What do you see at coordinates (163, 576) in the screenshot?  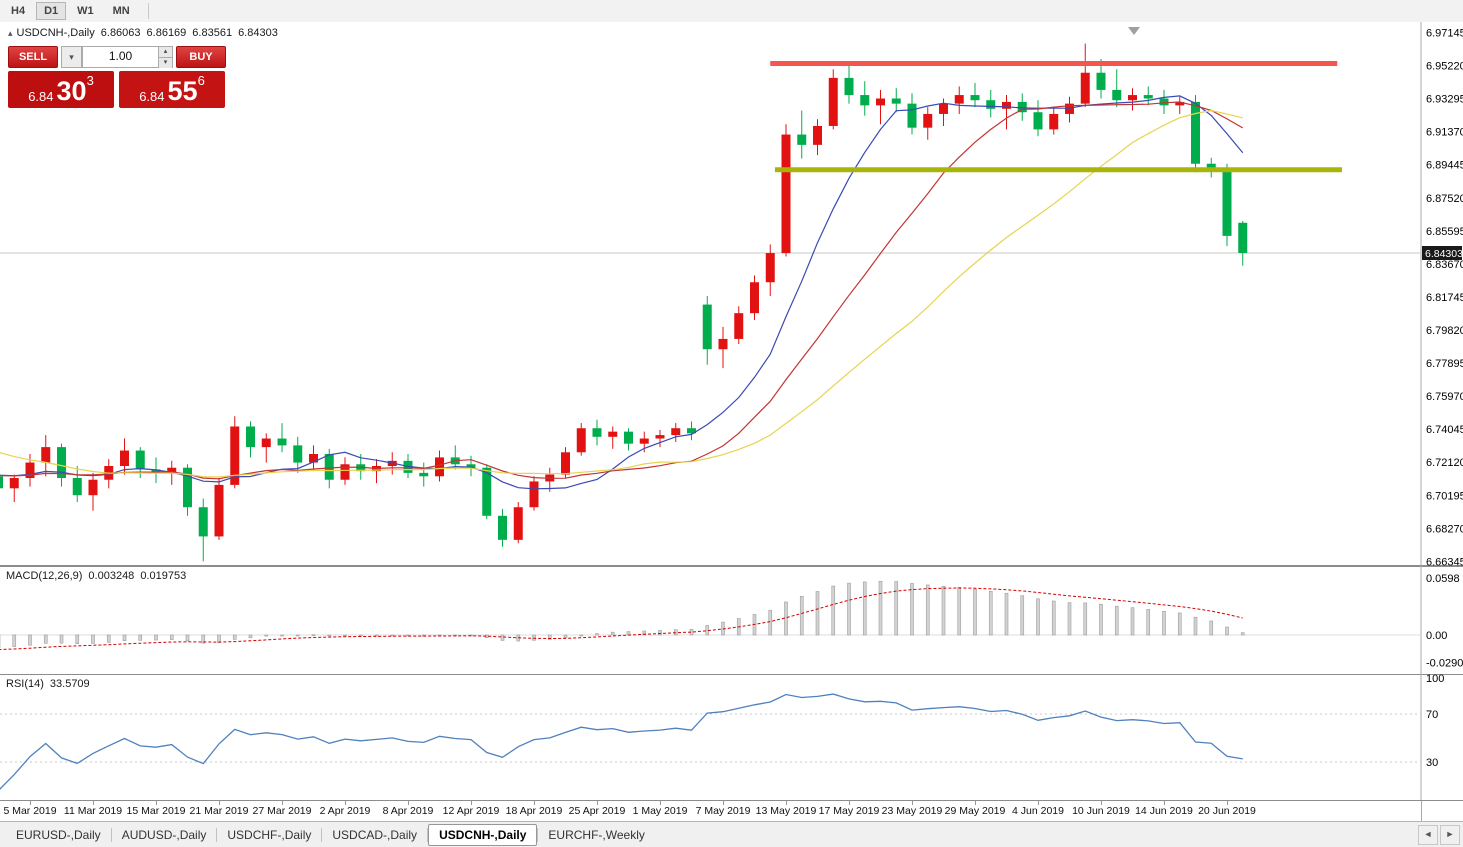 I see `macd-value-2: 0.019753` at bounding box center [163, 576].